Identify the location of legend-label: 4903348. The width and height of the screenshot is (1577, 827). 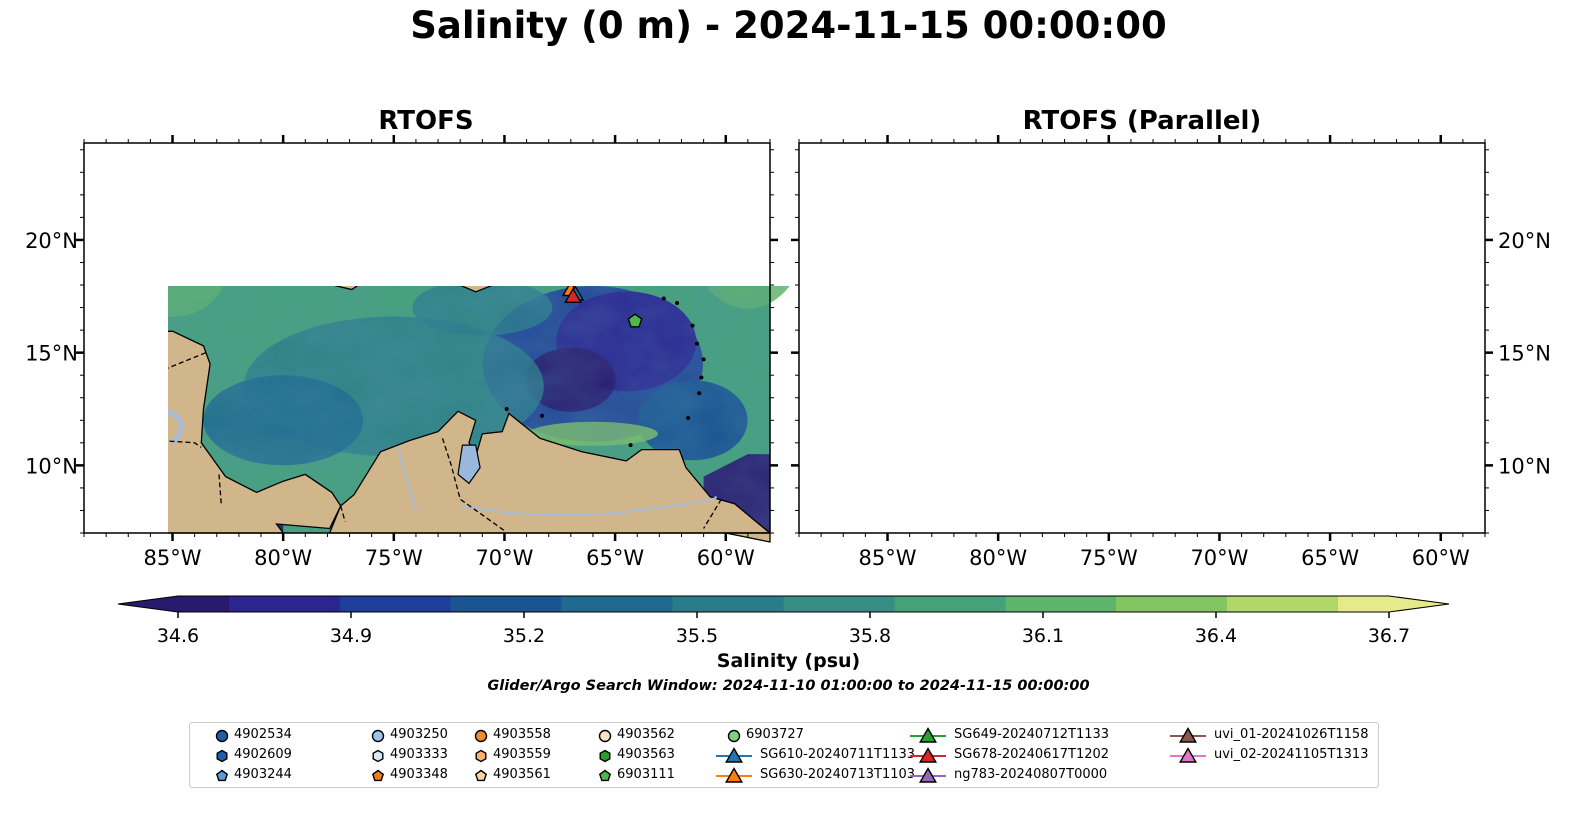
(419, 774).